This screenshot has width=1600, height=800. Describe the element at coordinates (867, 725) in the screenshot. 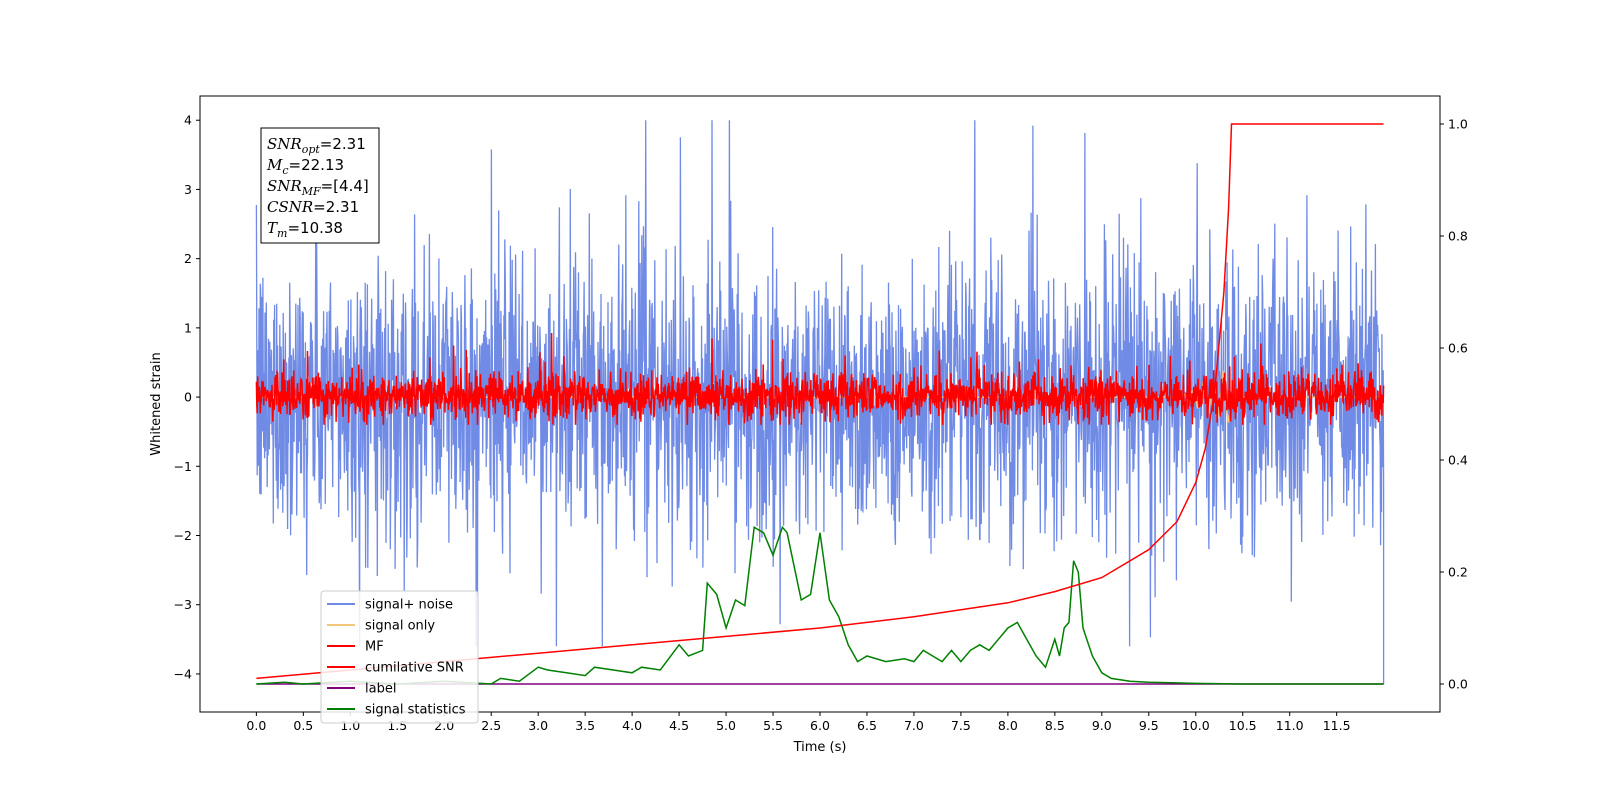

I see `x-tick-label: 6.5` at that location.